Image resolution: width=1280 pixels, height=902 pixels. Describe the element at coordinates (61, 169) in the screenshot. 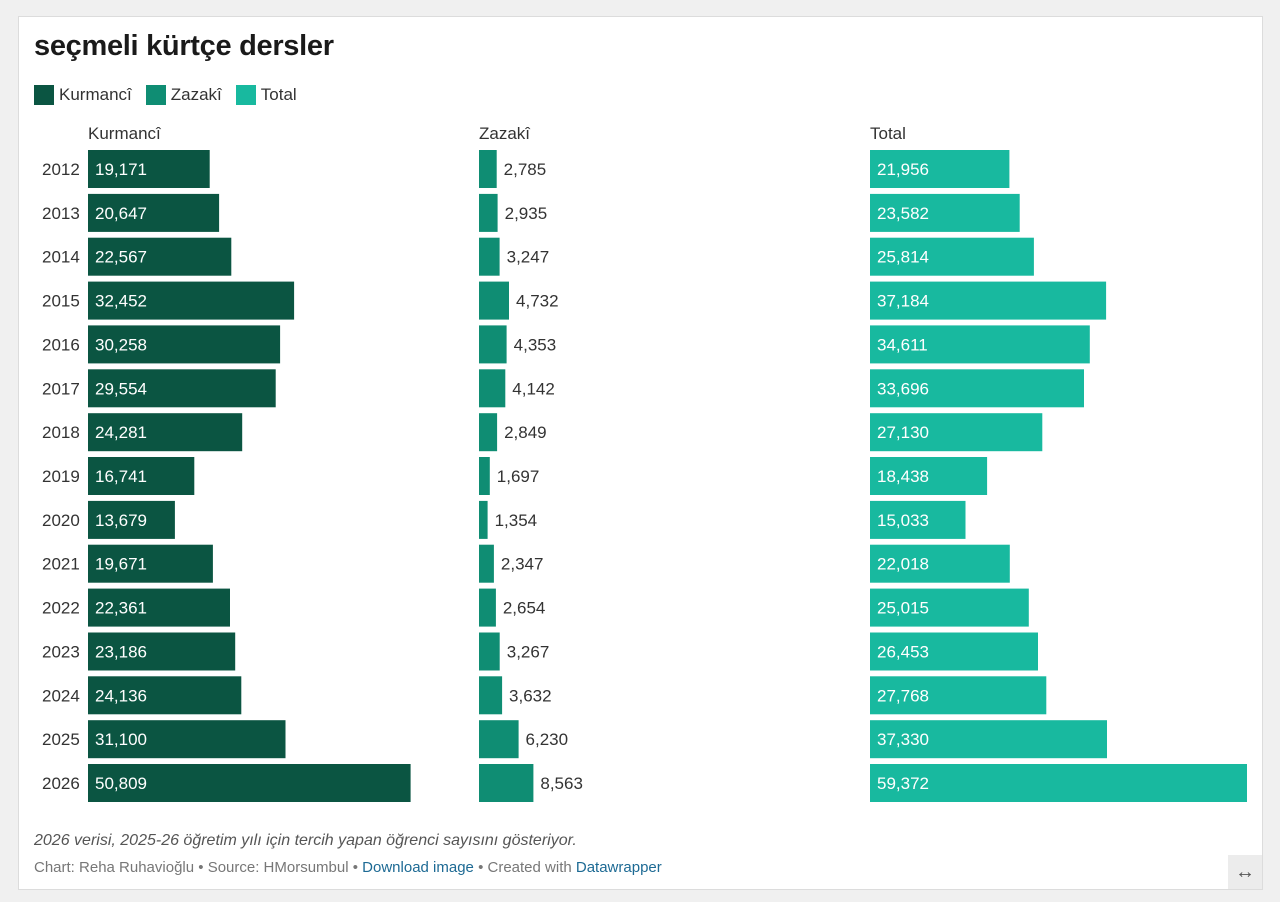

I see `year-label: 2012` at that location.